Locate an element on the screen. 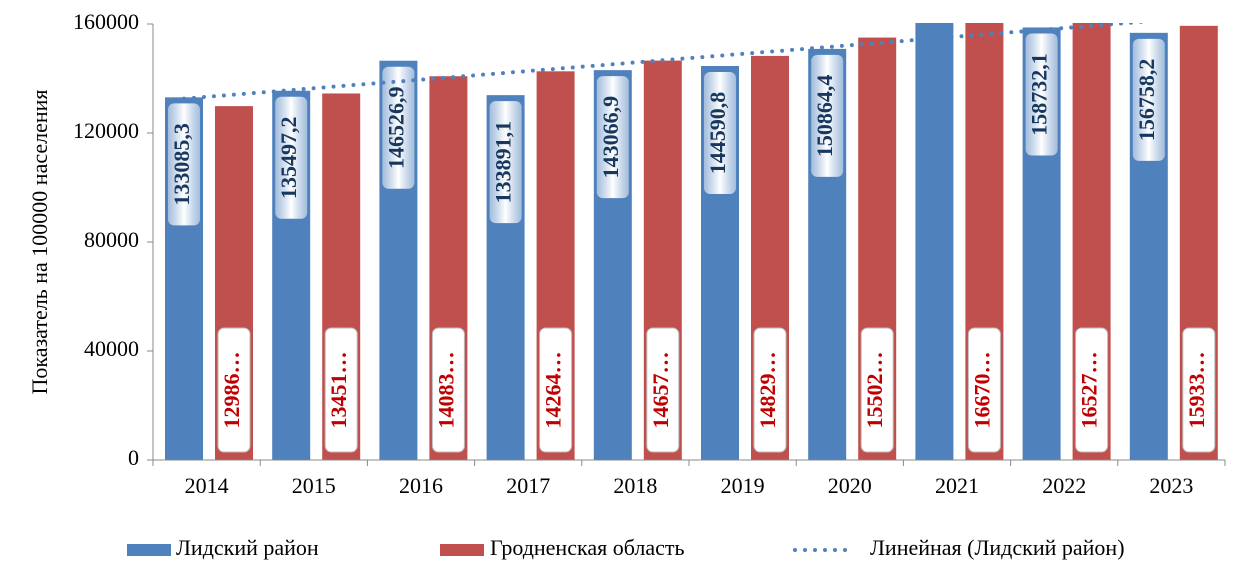  value-label: 146526,9 is located at coordinates (395, 127).